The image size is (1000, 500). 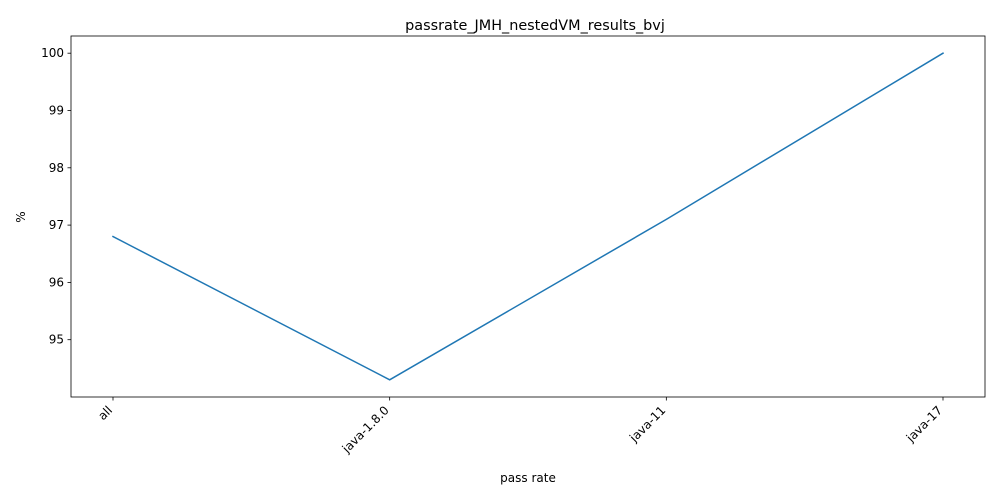 I want to click on y-axis-label: %, so click(x=21, y=216).